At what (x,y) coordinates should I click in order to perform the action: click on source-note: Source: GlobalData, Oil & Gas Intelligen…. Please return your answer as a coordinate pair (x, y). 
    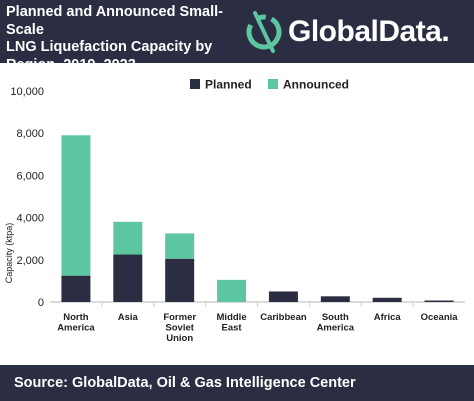
    Looking at the image, I should click on (185, 383).